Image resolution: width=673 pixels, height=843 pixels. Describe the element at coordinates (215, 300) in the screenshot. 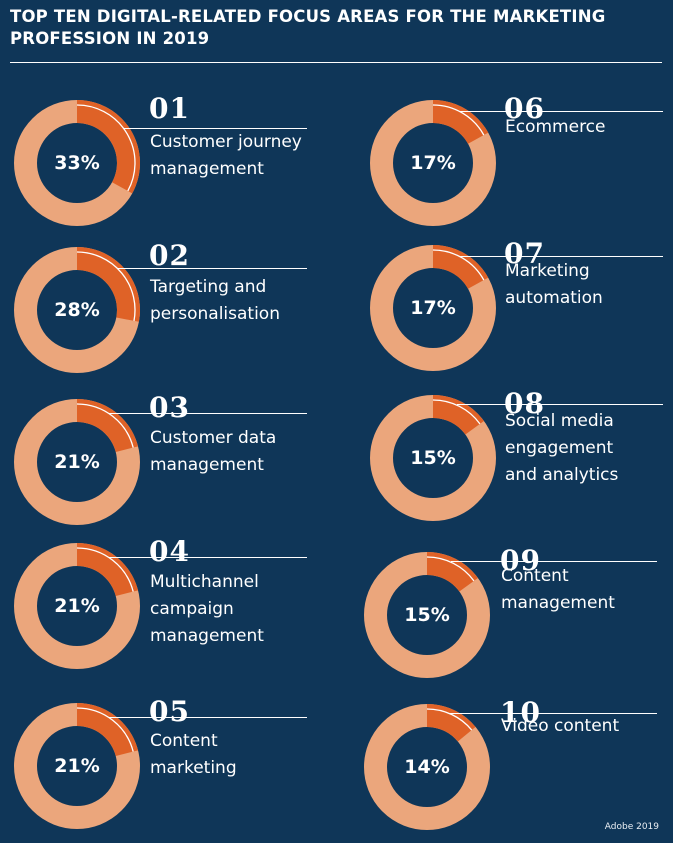

I see `category-label: Targeting and personalisation` at that location.